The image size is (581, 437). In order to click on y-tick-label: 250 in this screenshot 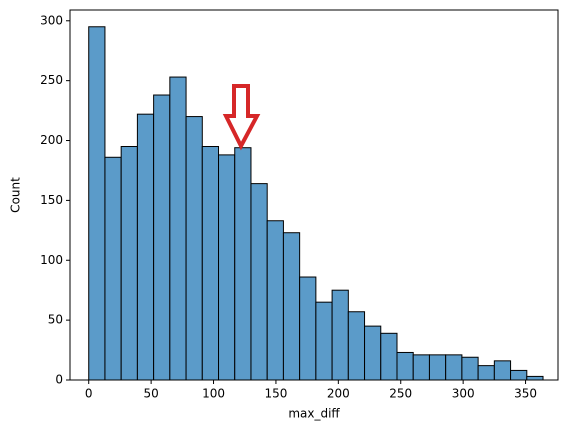, I will do `click(51, 80)`.